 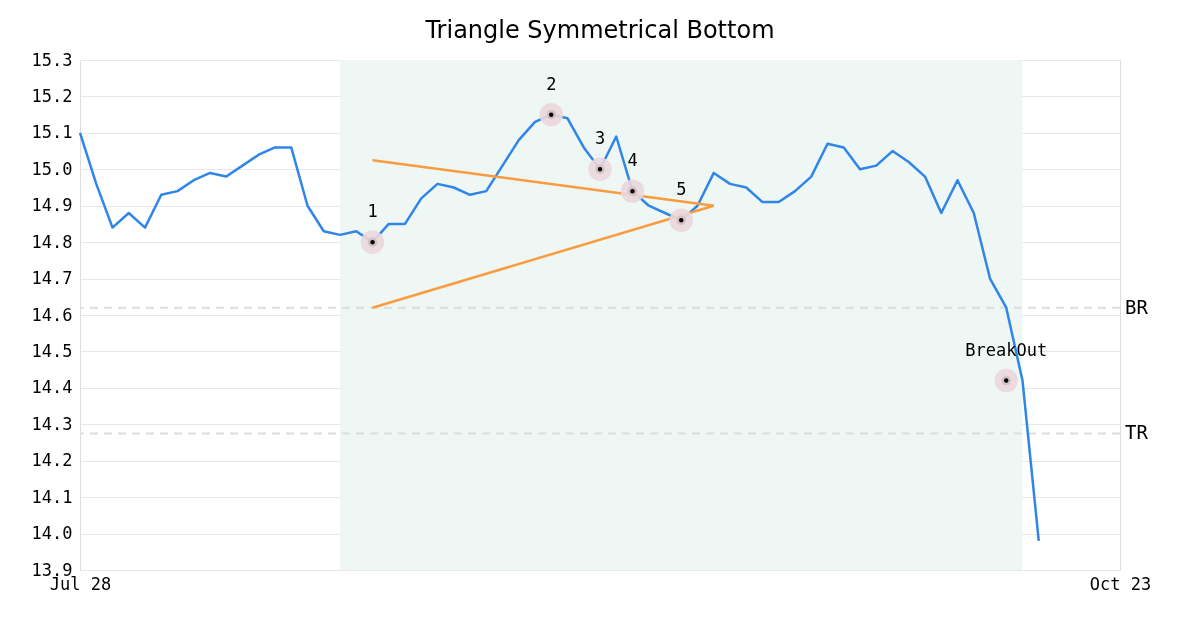 I want to click on chart-title: Triangle Symmetrical Bottom, so click(x=599, y=30).